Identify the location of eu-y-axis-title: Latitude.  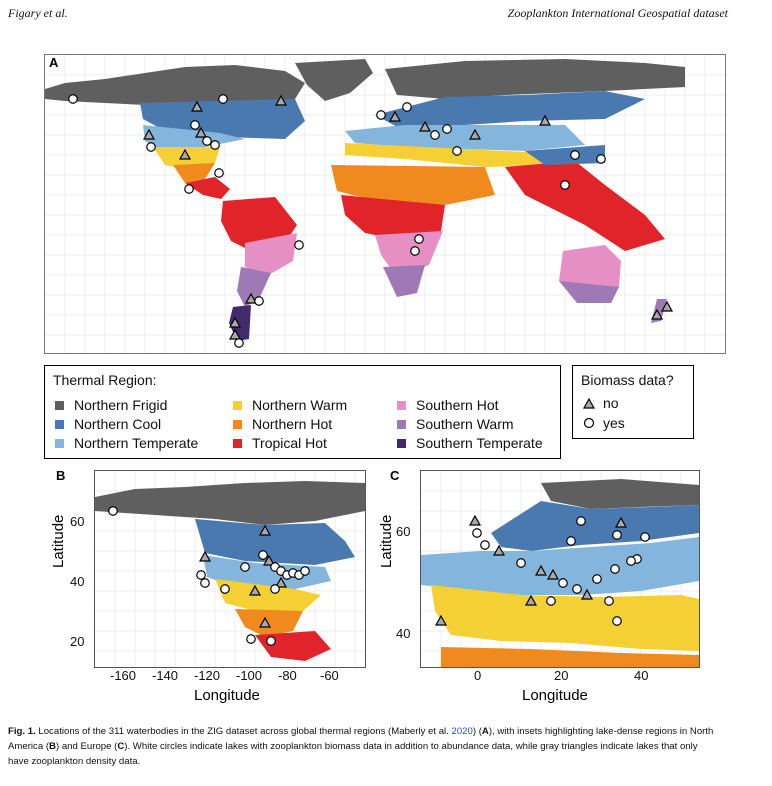
(386, 541).